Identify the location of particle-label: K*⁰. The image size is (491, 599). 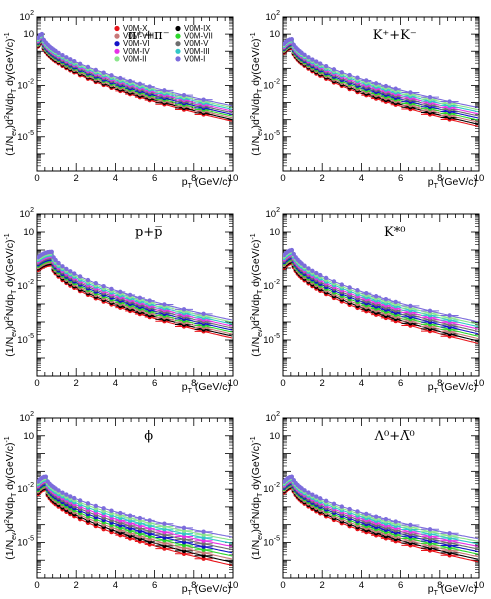
(394, 232).